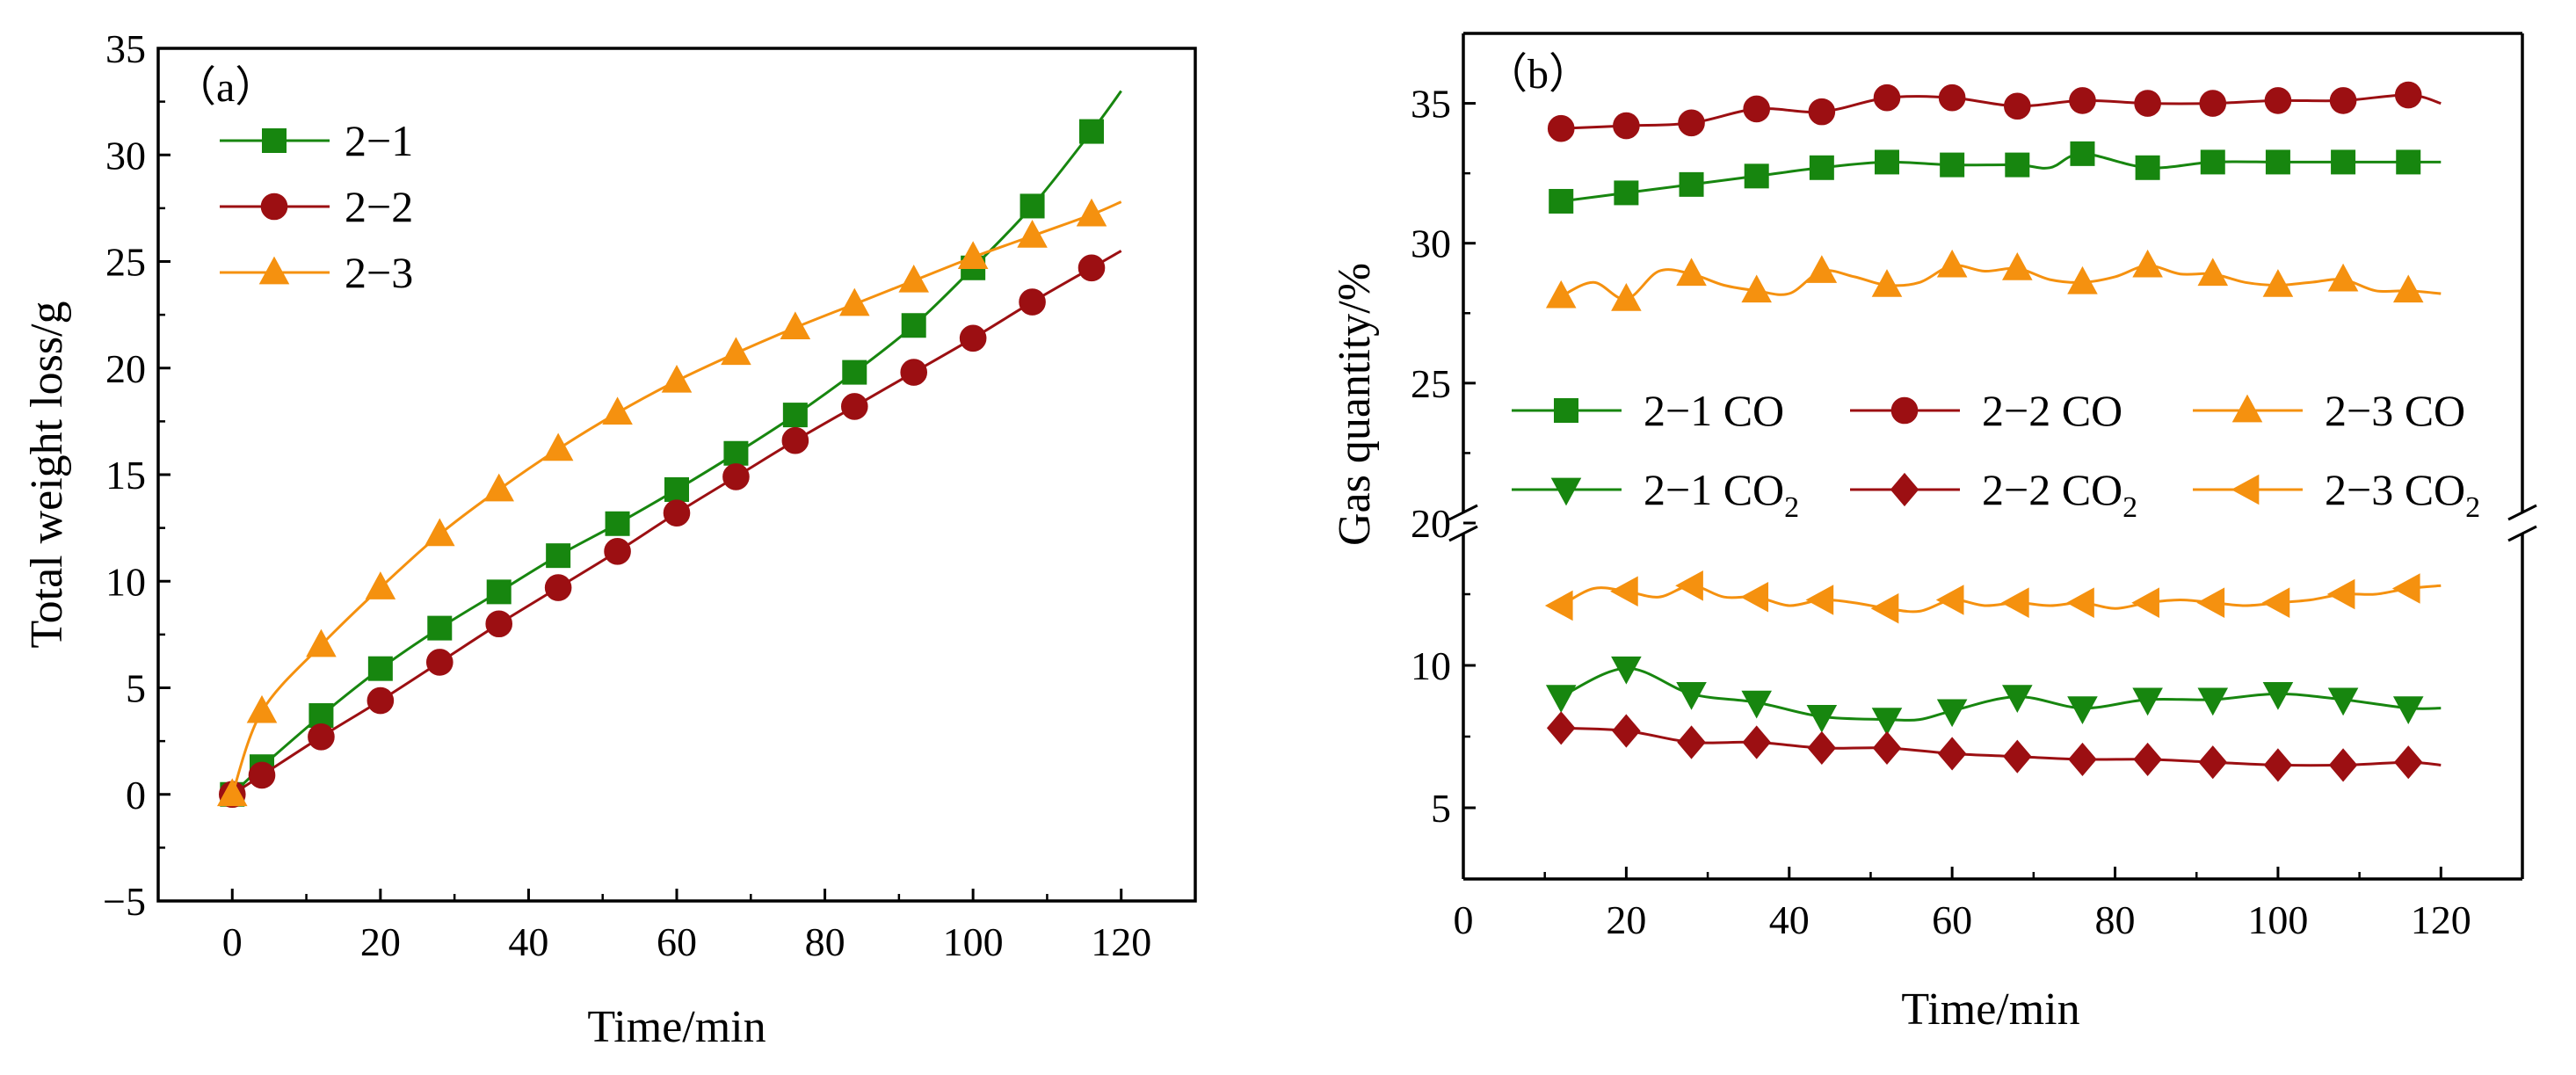 This screenshot has height=1075, width=2576. Describe the element at coordinates (1714, 410) in the screenshot. I see `legend-label: 2−1 CO` at that location.